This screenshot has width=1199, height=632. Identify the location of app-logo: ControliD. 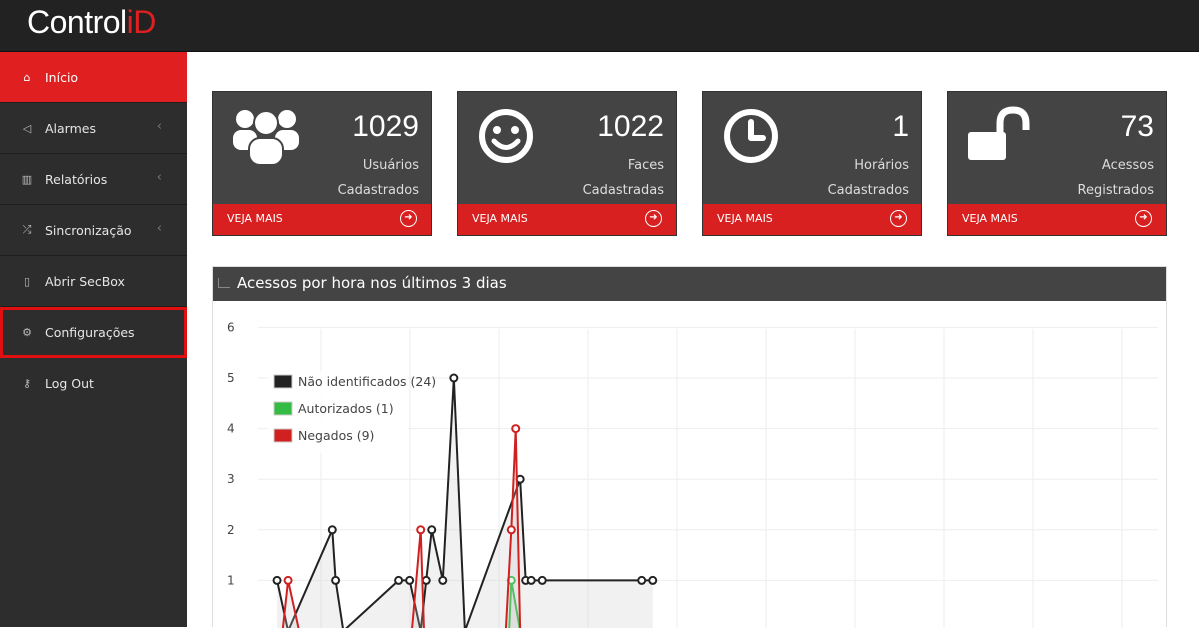
(91, 22).